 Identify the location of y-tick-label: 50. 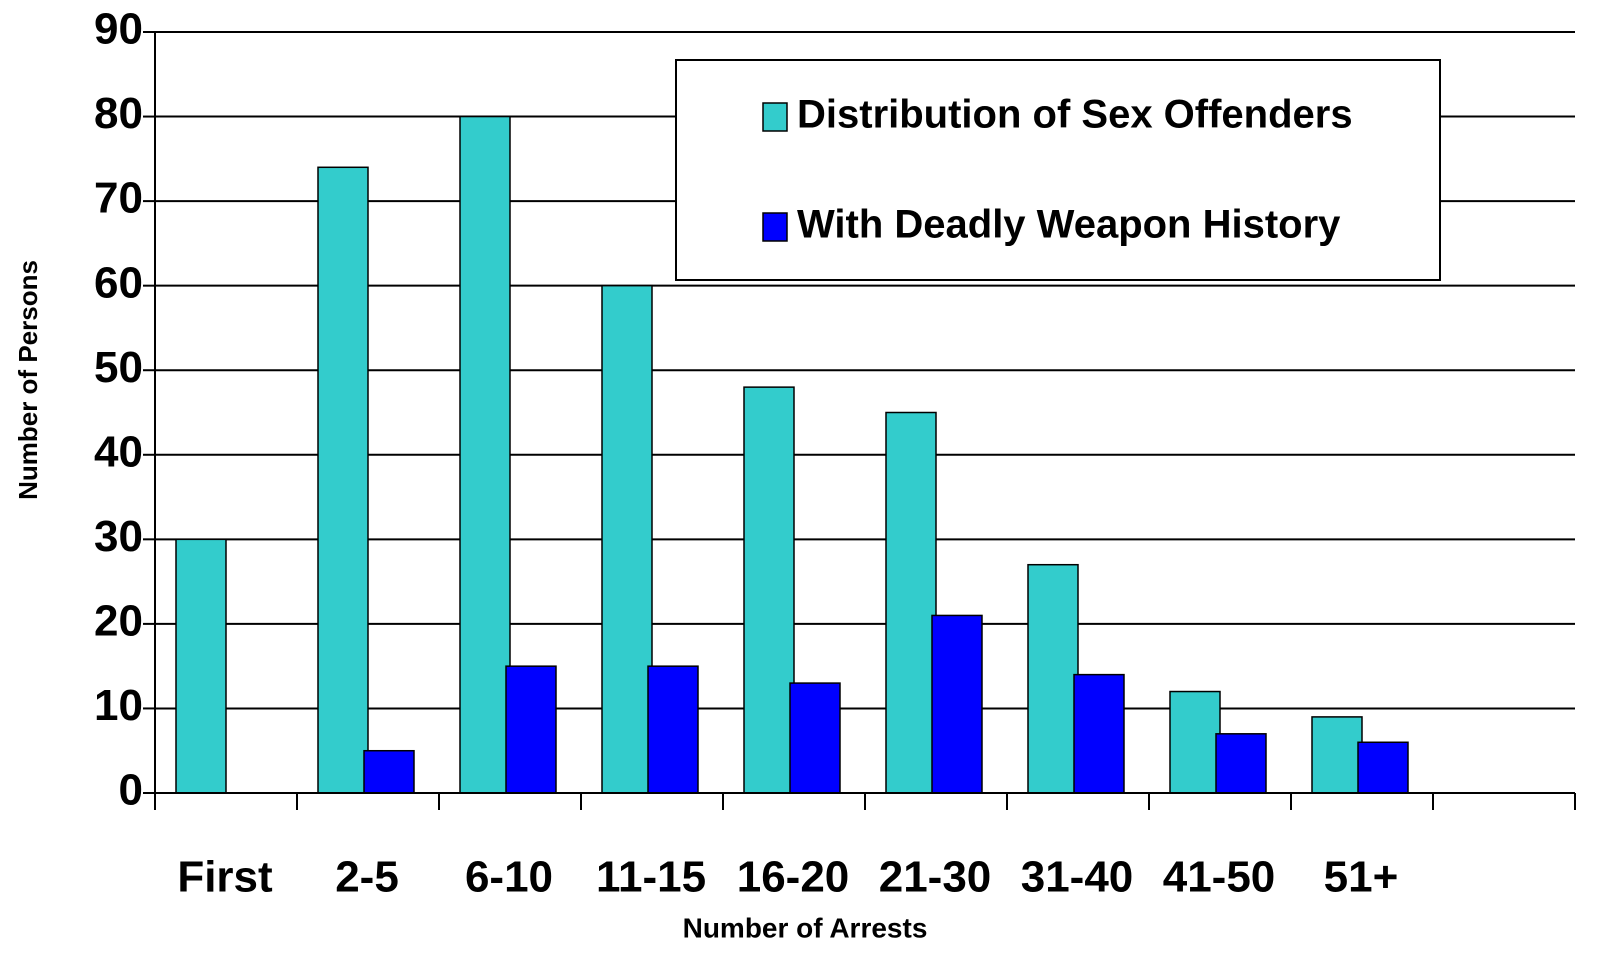
(118, 367).